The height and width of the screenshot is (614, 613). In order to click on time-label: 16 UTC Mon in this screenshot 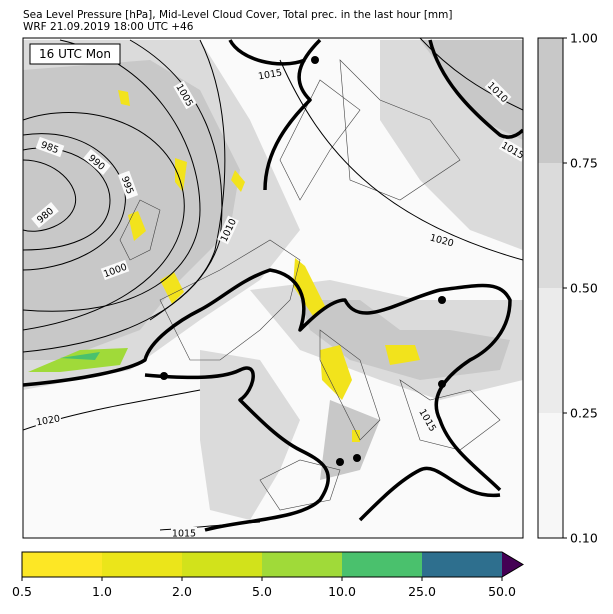, I will do `click(75, 54)`.